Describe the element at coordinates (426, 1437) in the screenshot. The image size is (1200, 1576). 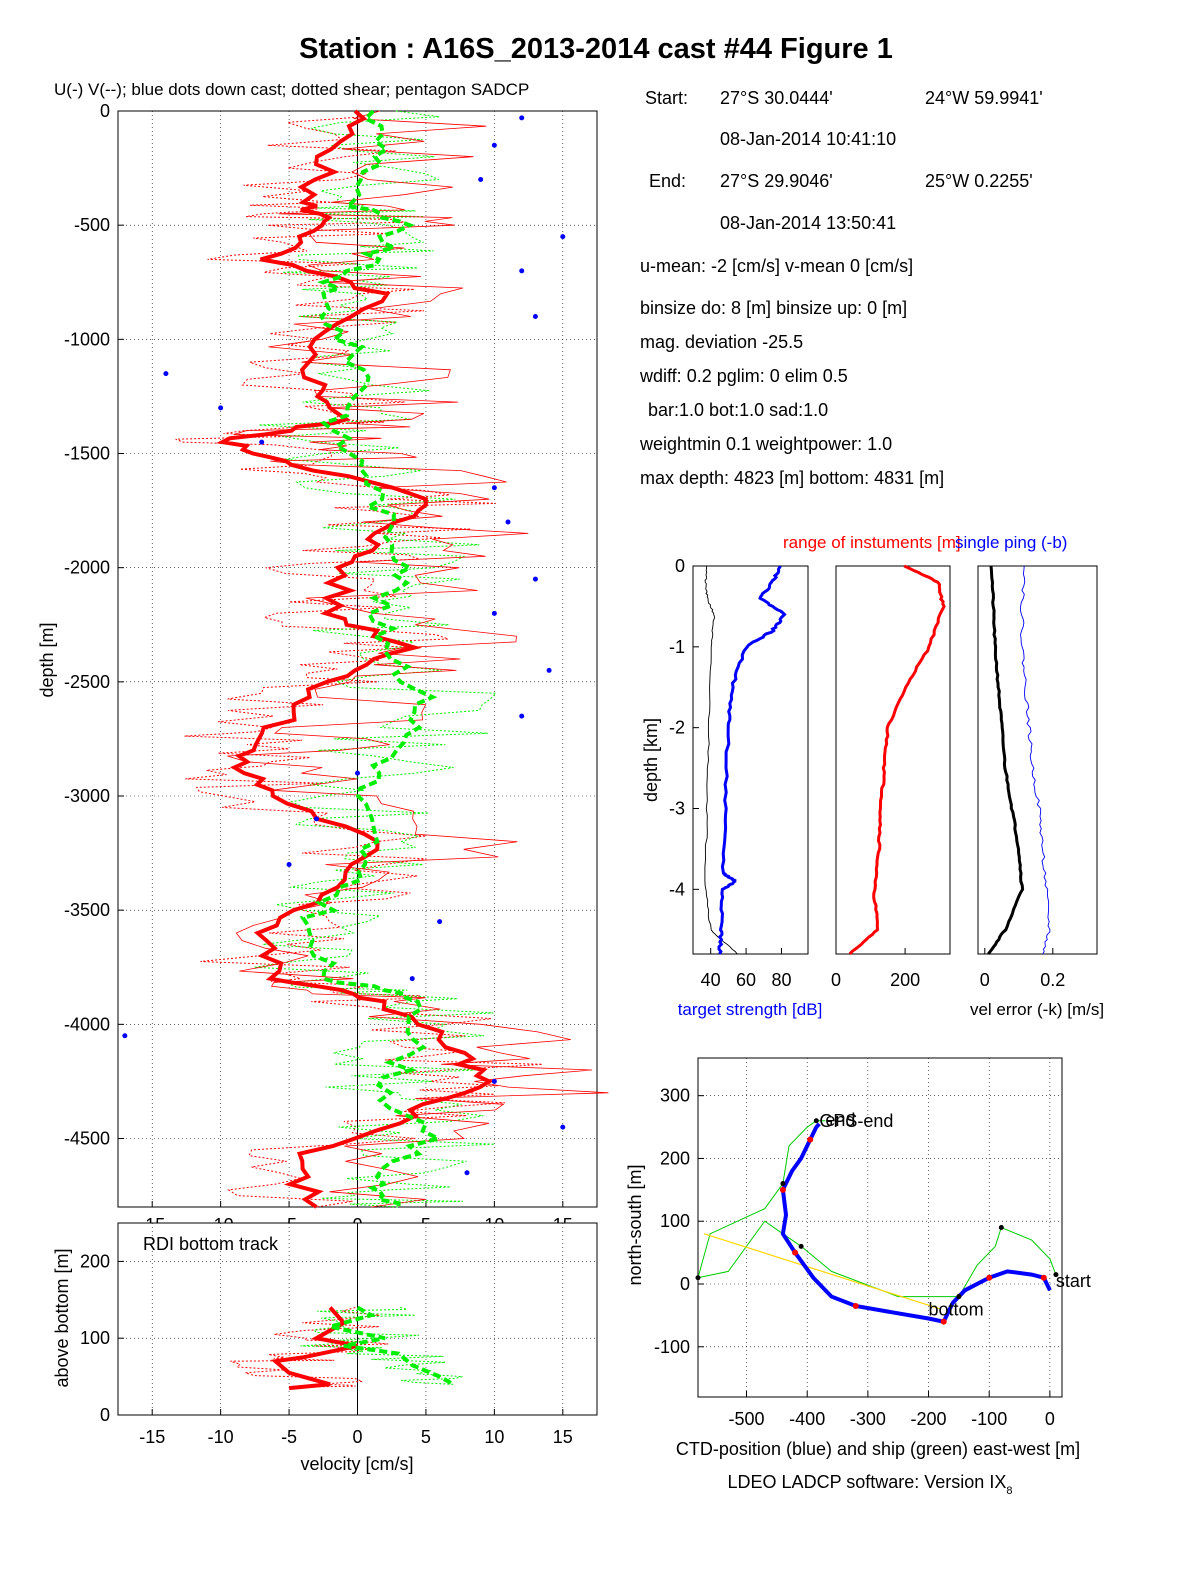
I see `x-tick-label: 5` at that location.